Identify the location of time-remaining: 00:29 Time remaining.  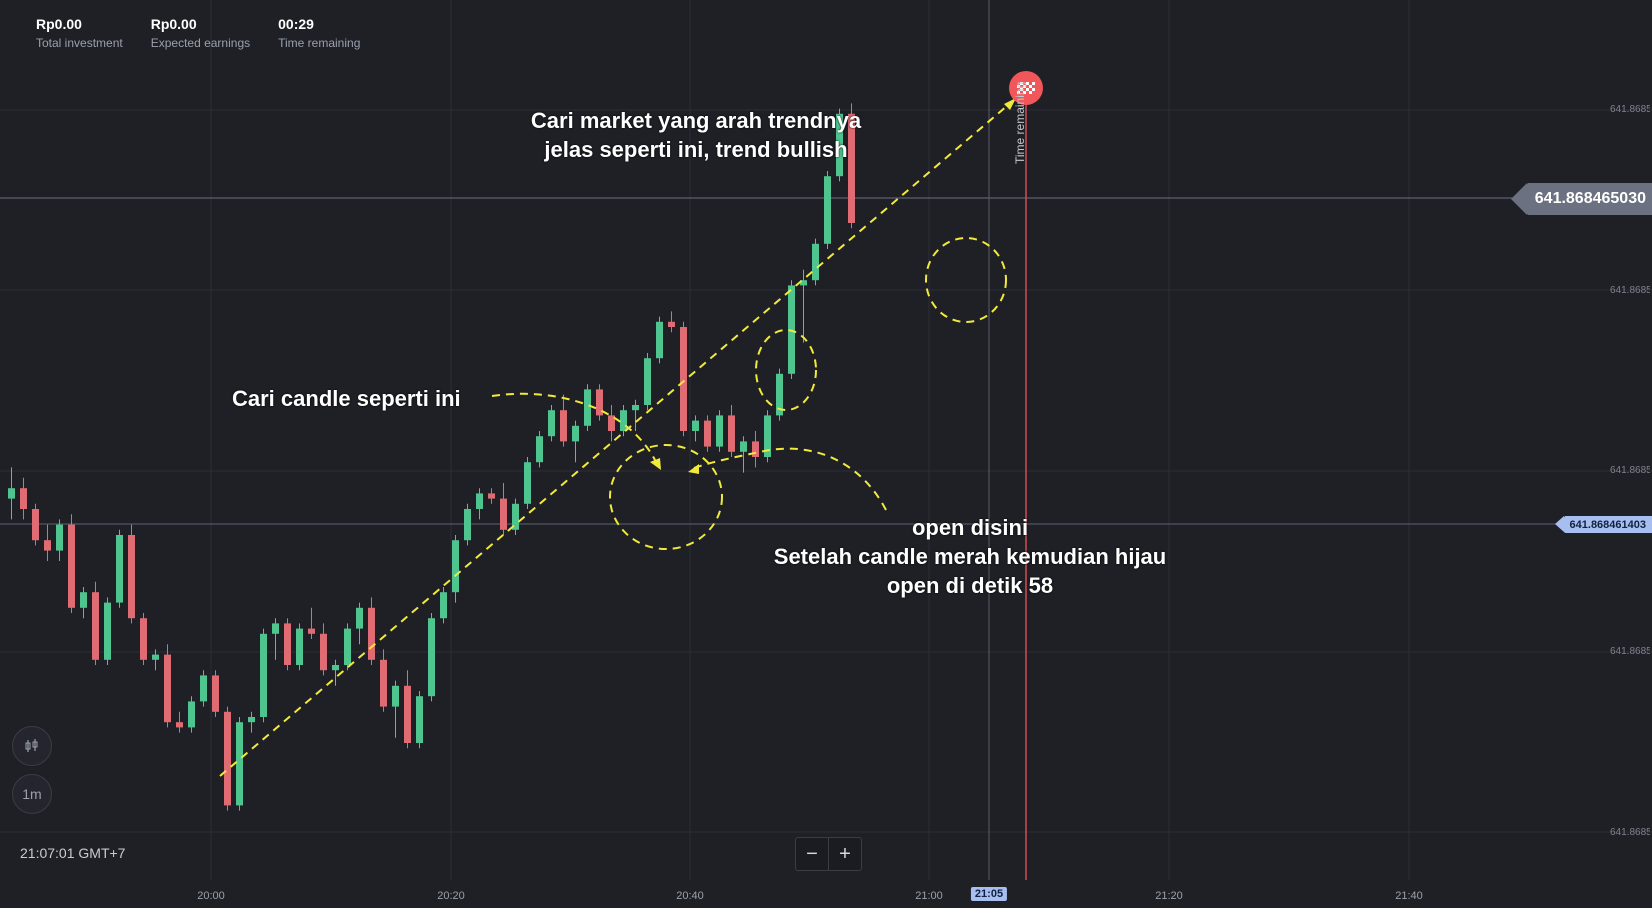
(319, 33).